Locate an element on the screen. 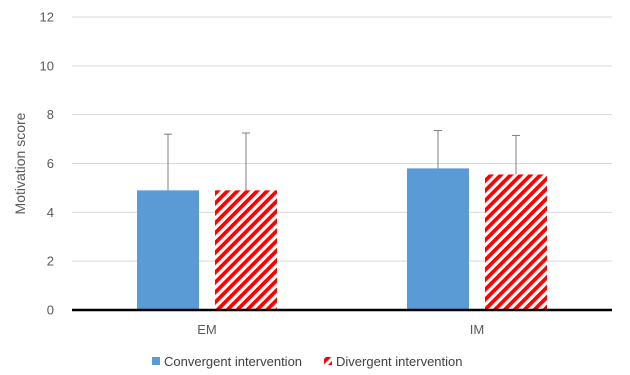  y-tick-label: 4 is located at coordinates (50, 212).